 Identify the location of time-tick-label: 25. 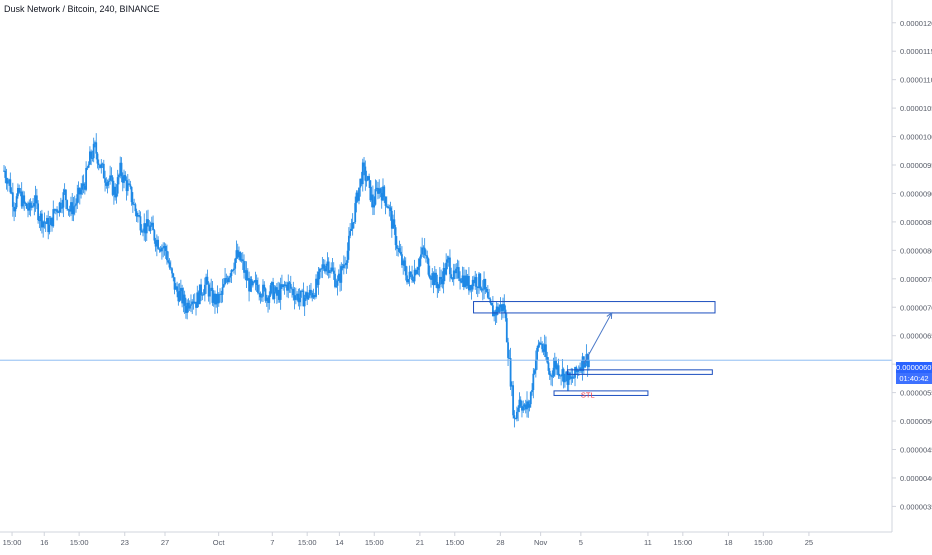
(809, 542).